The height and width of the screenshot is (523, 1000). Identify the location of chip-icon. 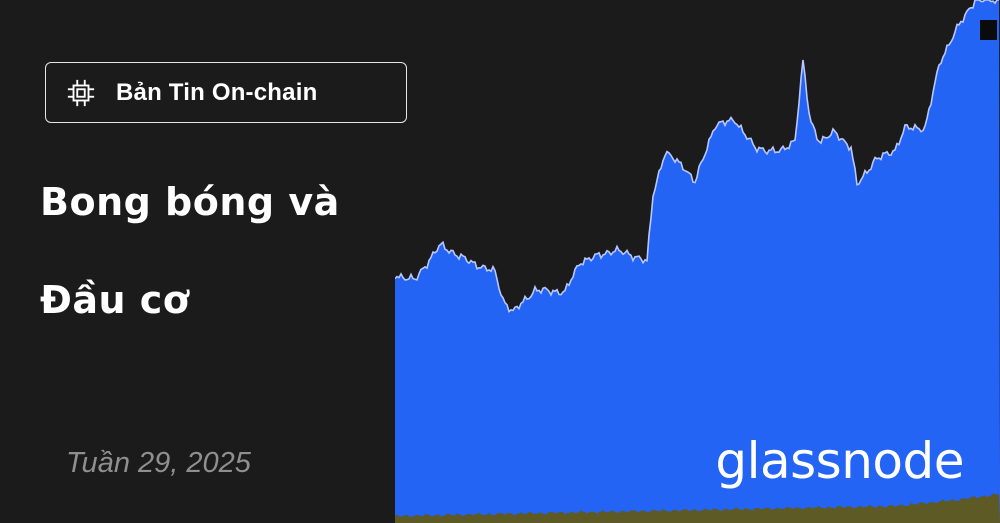
(81, 92).